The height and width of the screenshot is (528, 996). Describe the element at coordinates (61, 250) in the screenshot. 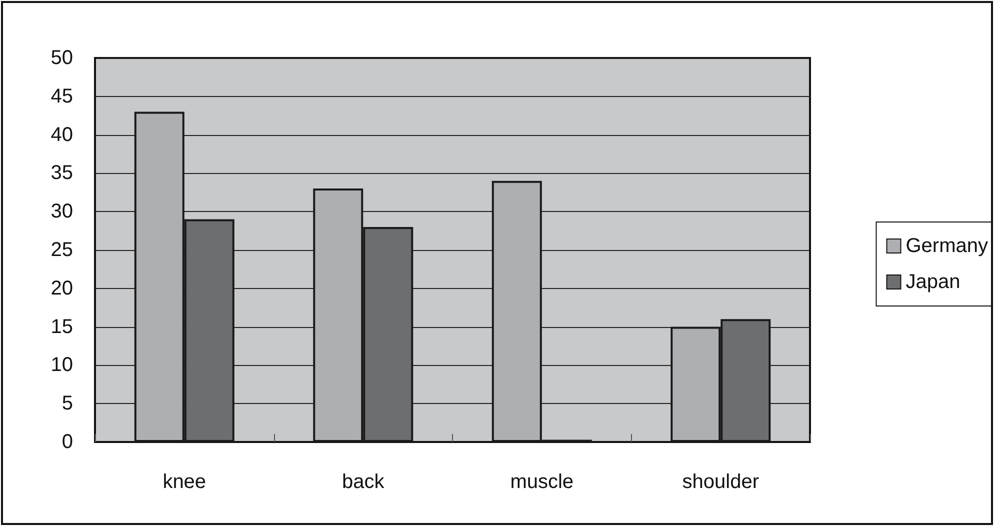

I see `y-tick-label: 25` at that location.